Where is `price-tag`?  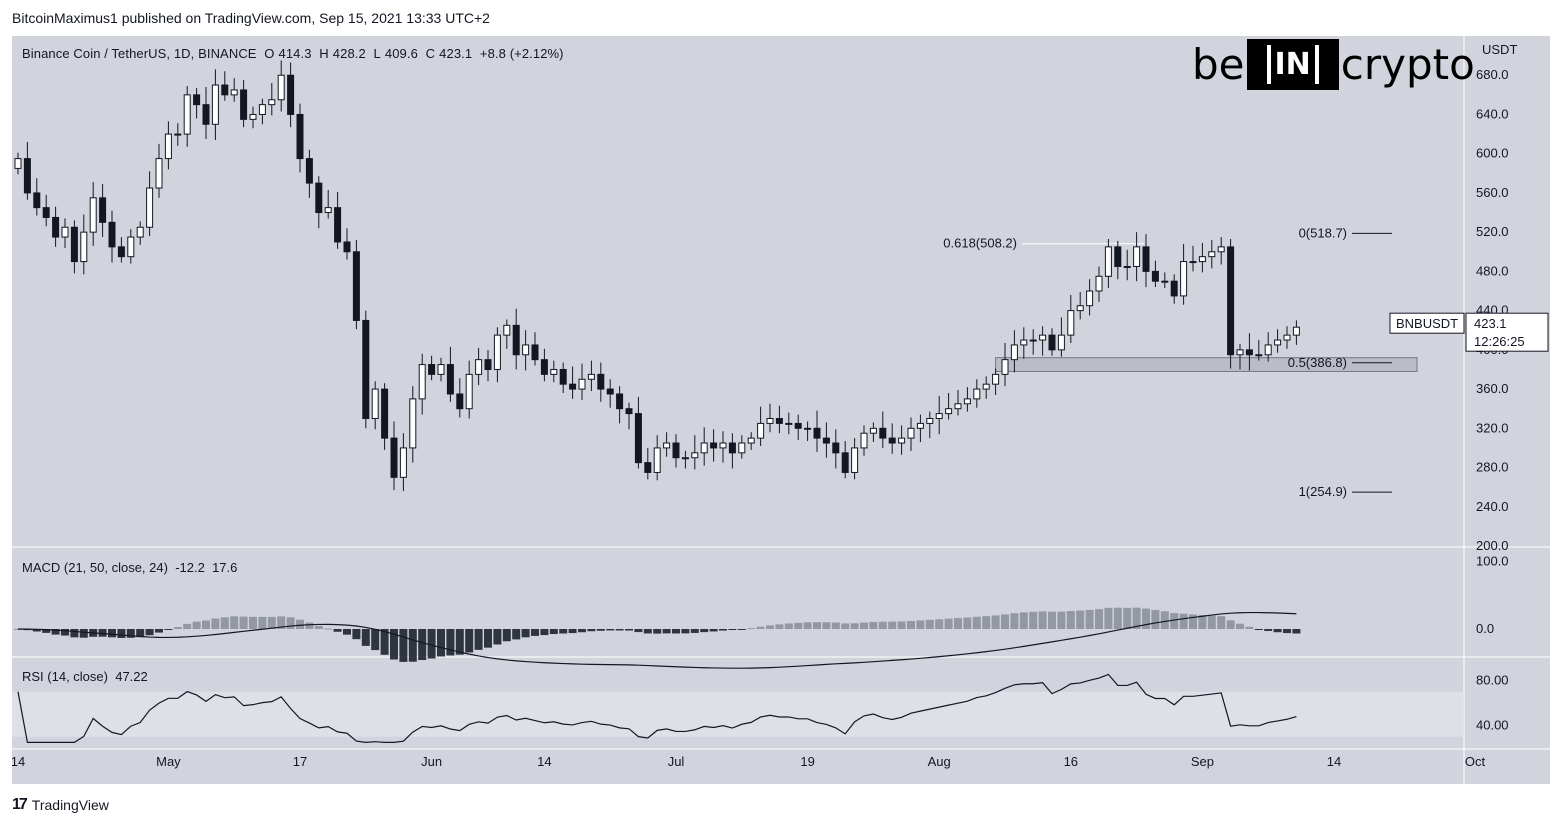
price-tag is located at coordinates (1507, 332).